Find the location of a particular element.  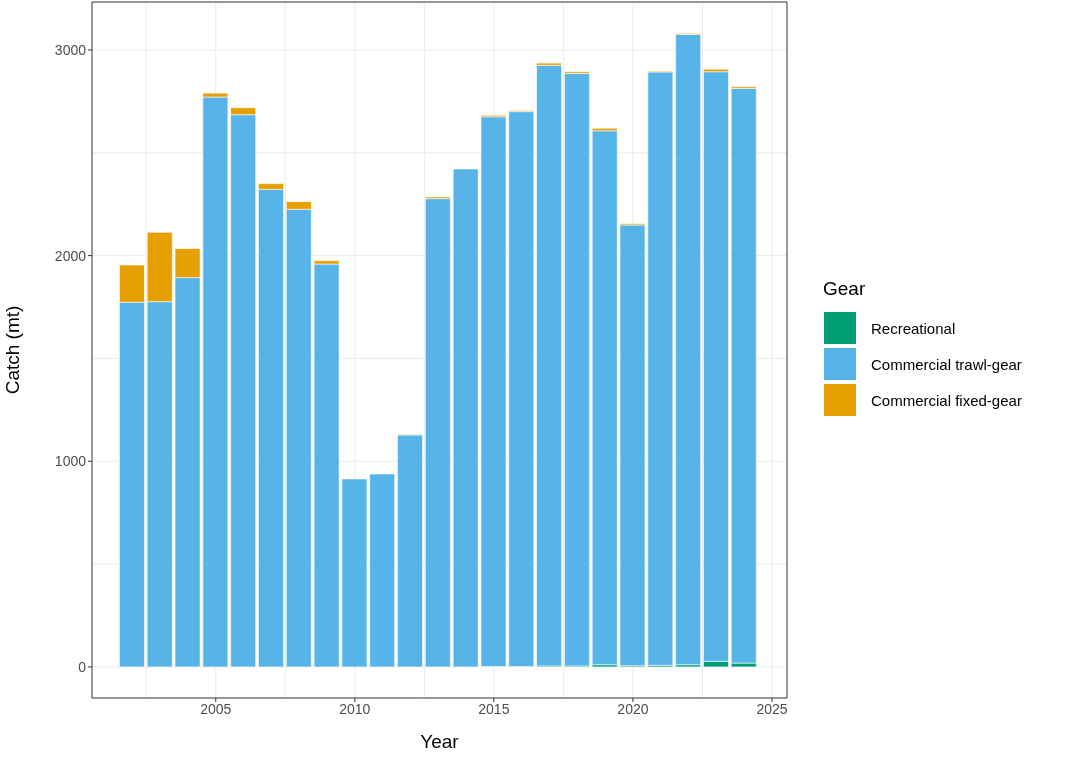

y-axis-title: Catch (mt) is located at coordinates (12, 350).